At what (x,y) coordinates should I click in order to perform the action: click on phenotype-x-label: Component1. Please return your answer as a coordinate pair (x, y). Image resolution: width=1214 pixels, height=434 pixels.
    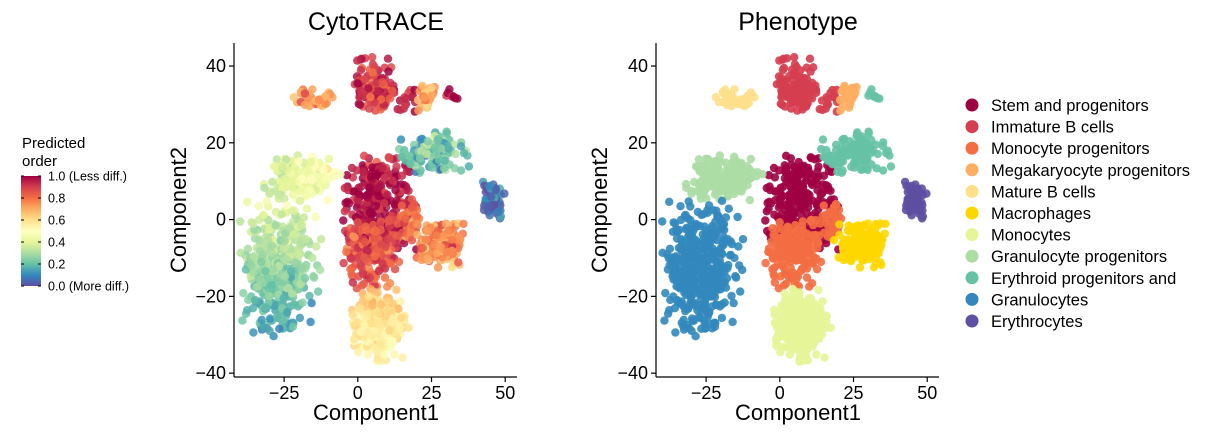
    Looking at the image, I should click on (798, 412).